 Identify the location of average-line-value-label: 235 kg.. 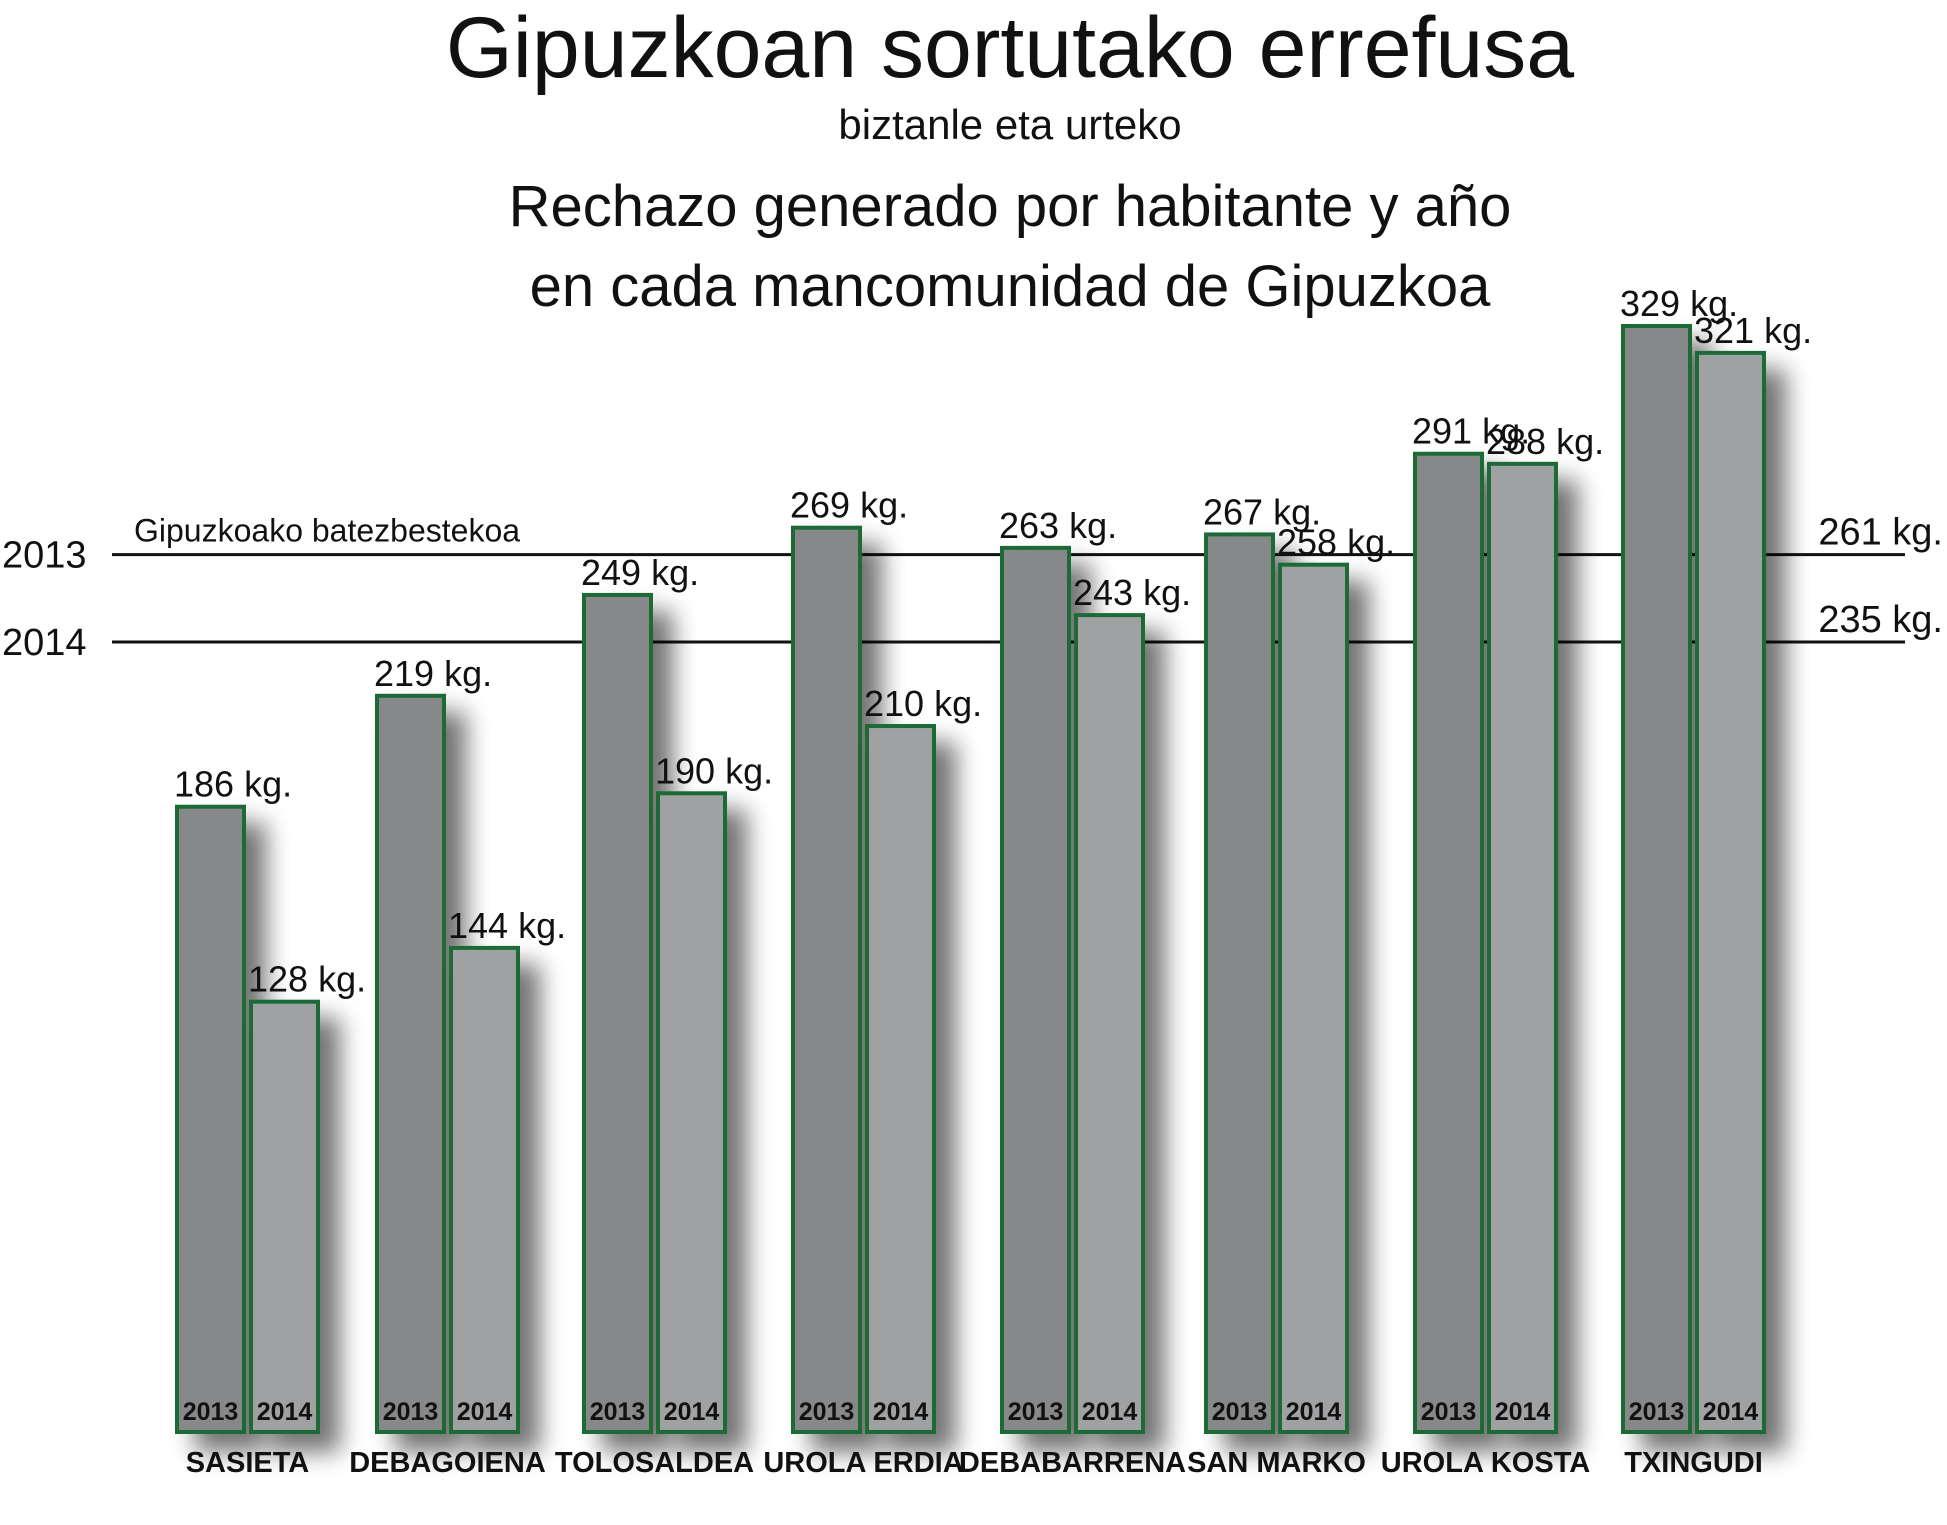
(1880, 620).